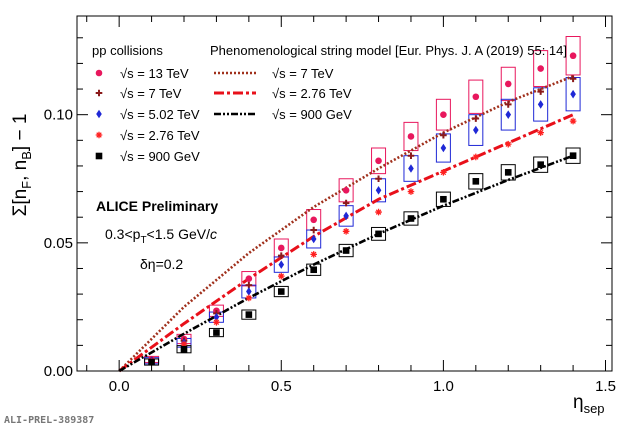 The image size is (620, 429). Describe the element at coordinates (303, 73) in the screenshot. I see `legend-model-label-7tev: √s = 7 TeV` at that location.